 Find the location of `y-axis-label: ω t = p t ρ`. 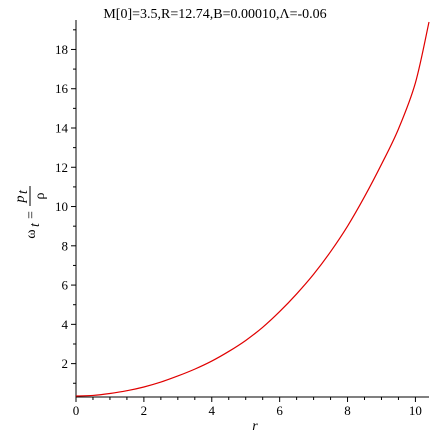

y-axis-label: ω t = p t ρ is located at coordinates (30, 212).